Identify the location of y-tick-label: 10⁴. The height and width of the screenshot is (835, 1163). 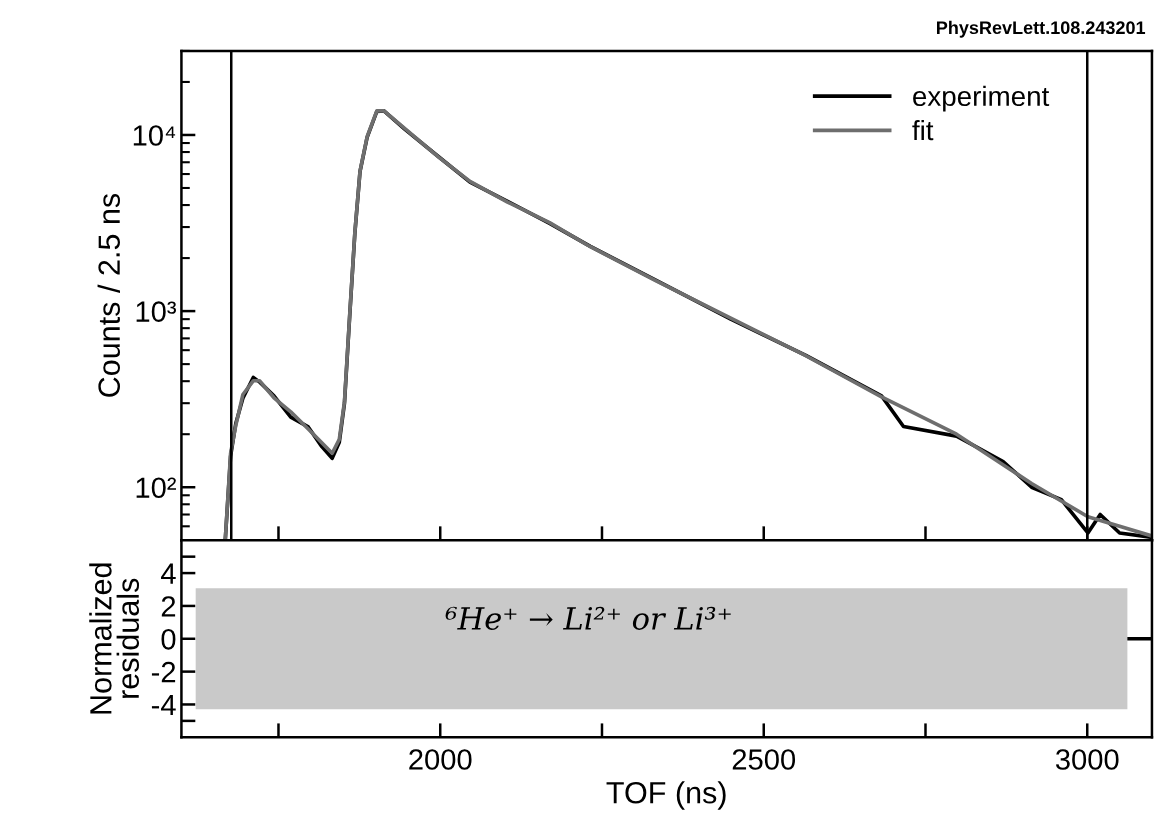
(154, 135).